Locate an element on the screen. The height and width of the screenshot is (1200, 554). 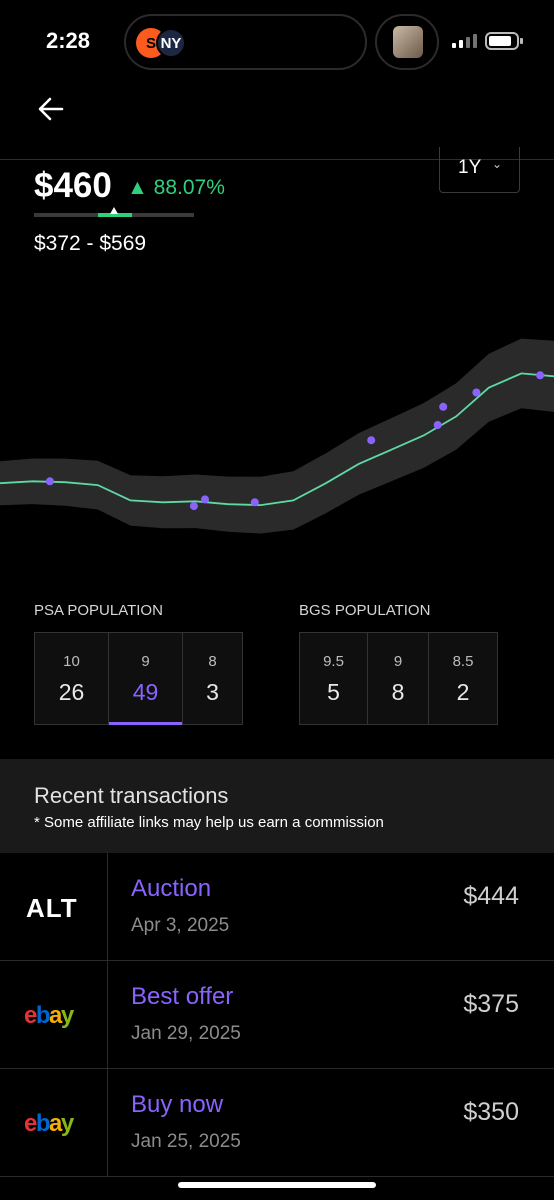
psa-population-title: PSA POPULATION is located at coordinates (98, 610).